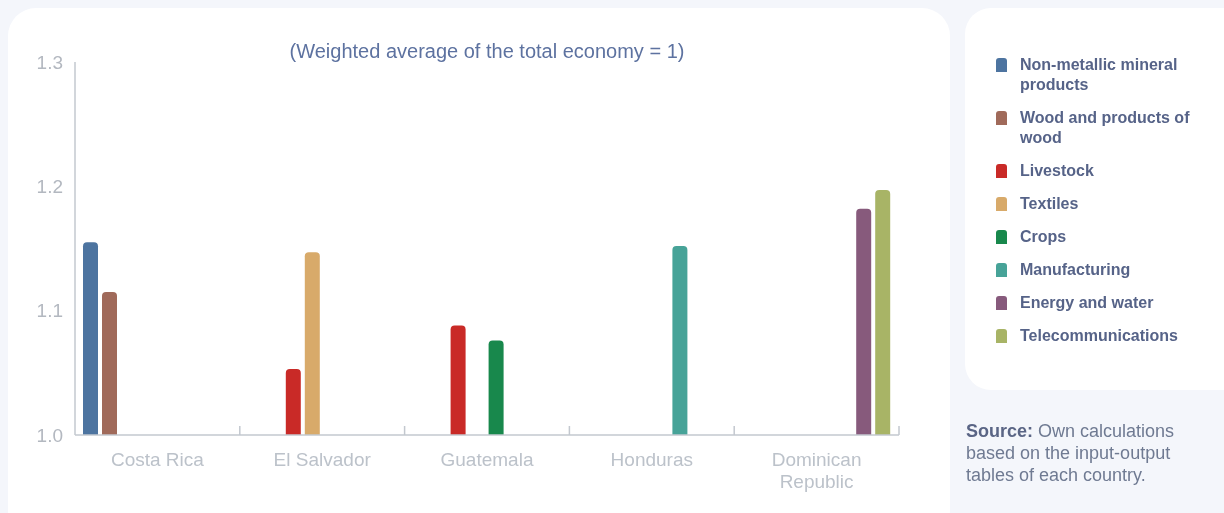 The height and width of the screenshot is (513, 1224). What do you see at coordinates (1087, 303) in the screenshot?
I see `legend-label: Energy and water` at bounding box center [1087, 303].